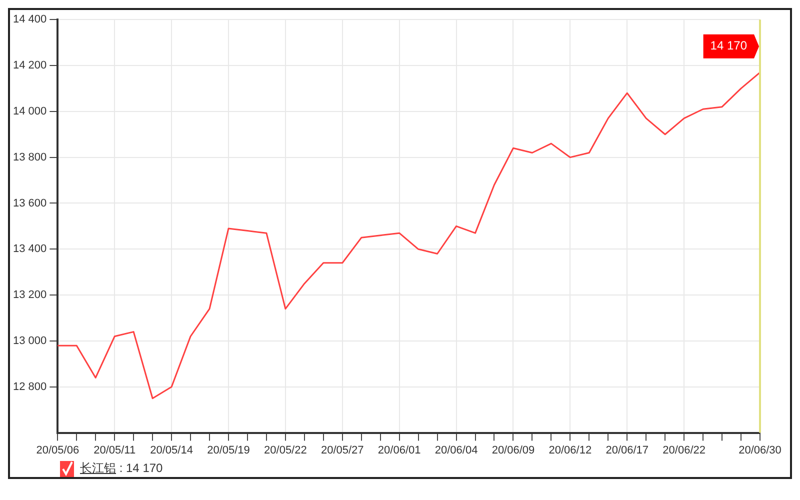 The image size is (800, 500). Describe the element at coordinates (98, 468) in the screenshot. I see `legend-label: 长江铝` at that location.